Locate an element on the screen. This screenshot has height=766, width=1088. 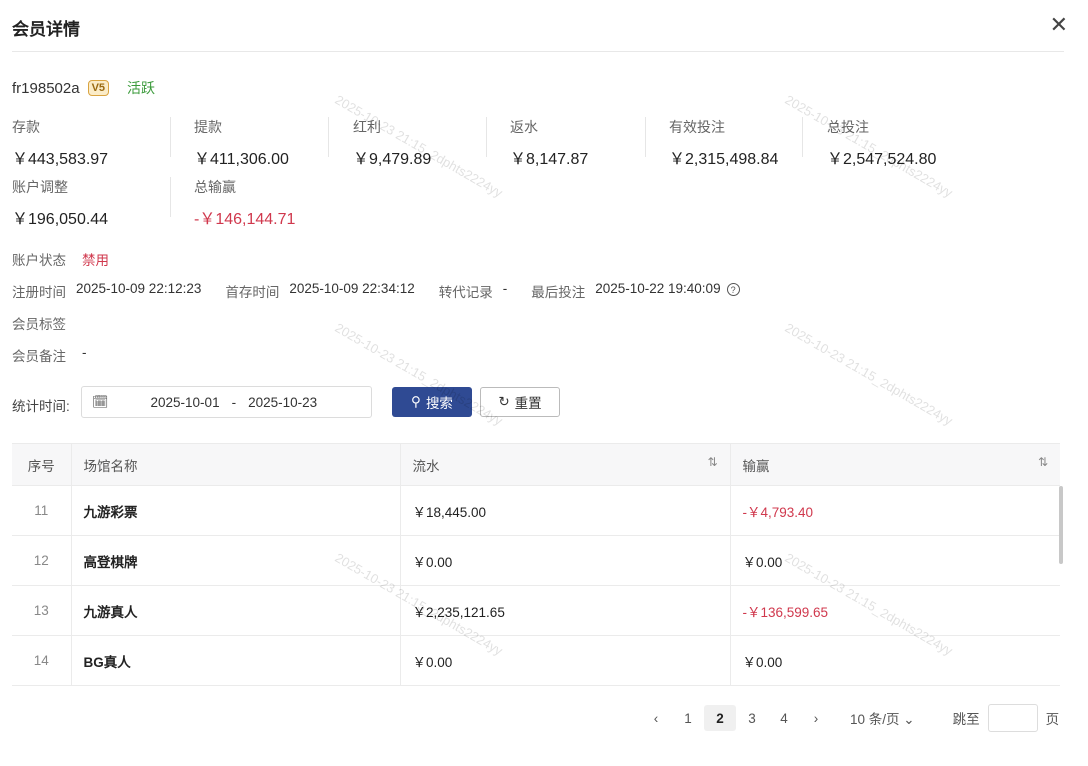
activity-status: 活跃 is located at coordinates (141, 88).